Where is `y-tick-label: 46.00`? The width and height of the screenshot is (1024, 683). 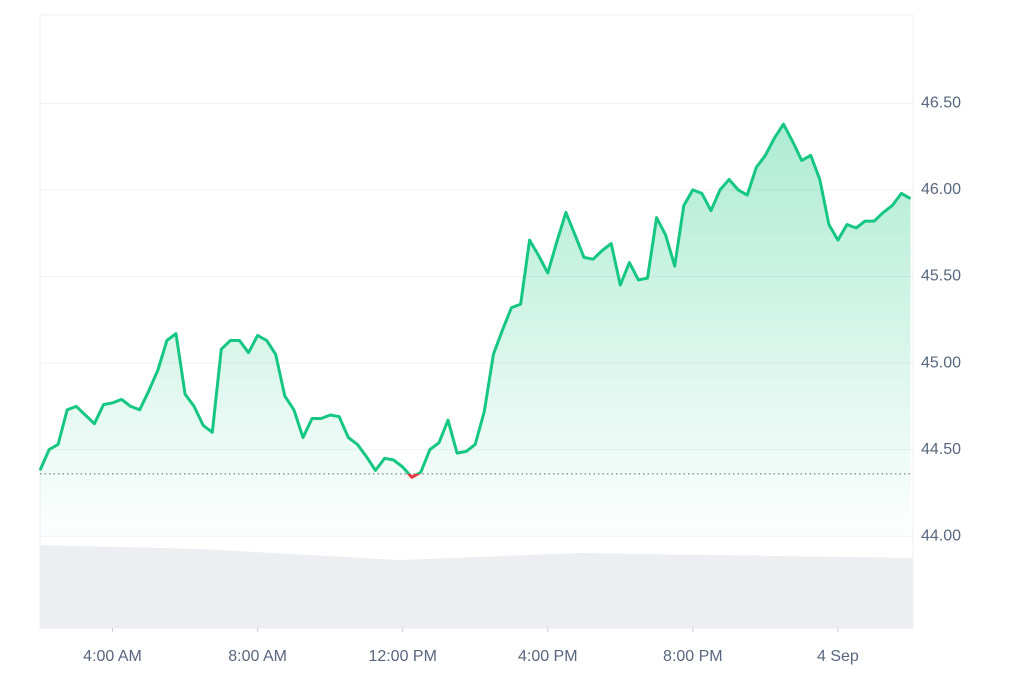
y-tick-label: 46.00 is located at coordinates (941, 189).